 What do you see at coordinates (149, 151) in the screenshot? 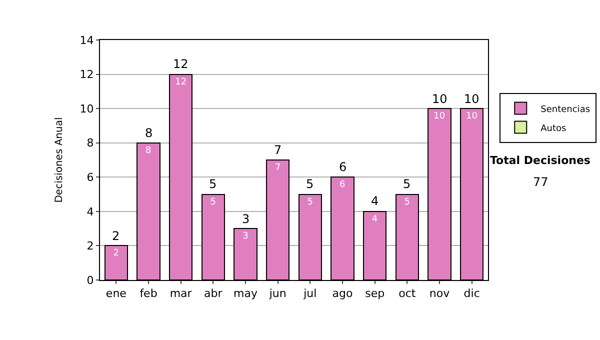
I see `data-label: 8` at bounding box center [149, 151].